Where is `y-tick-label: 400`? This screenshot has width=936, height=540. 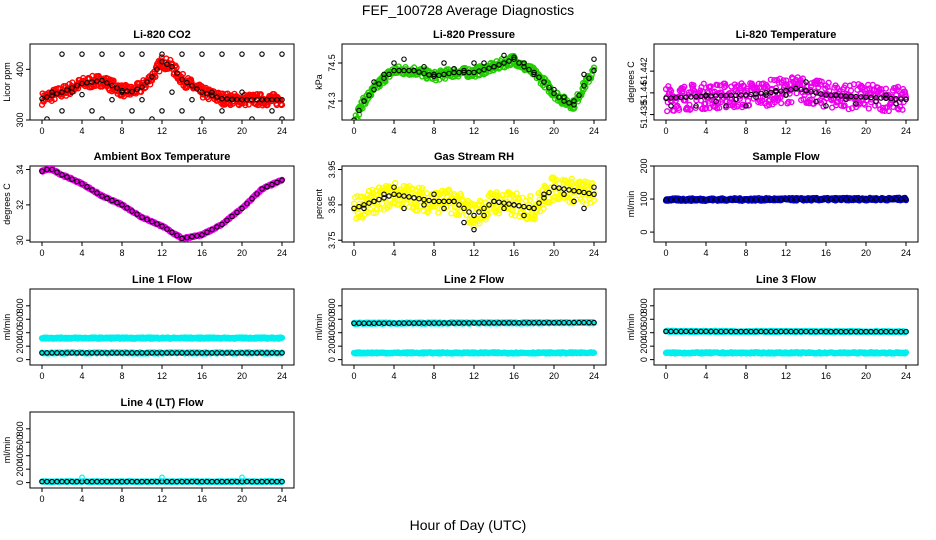
y-tick-label: 400 is located at coordinates (332, 332).